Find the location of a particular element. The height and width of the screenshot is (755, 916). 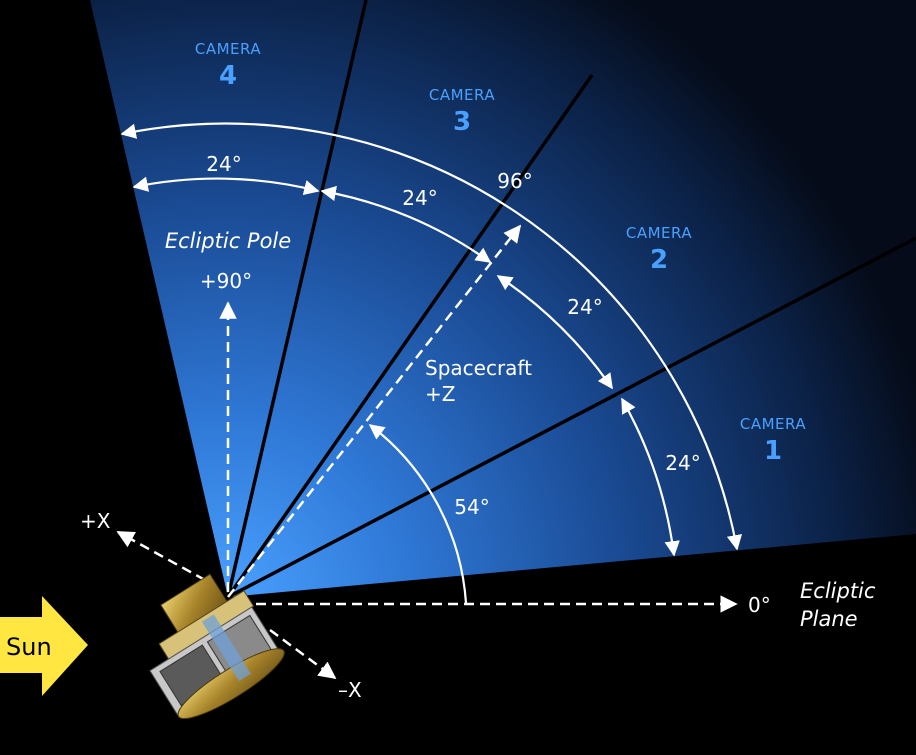

sun-arrow: Sun is located at coordinates (44, 646).